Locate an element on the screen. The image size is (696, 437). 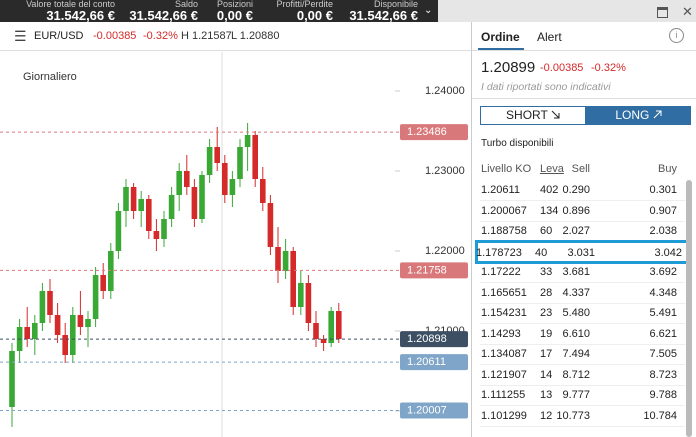
cell: 10.784 is located at coordinates (660, 415).